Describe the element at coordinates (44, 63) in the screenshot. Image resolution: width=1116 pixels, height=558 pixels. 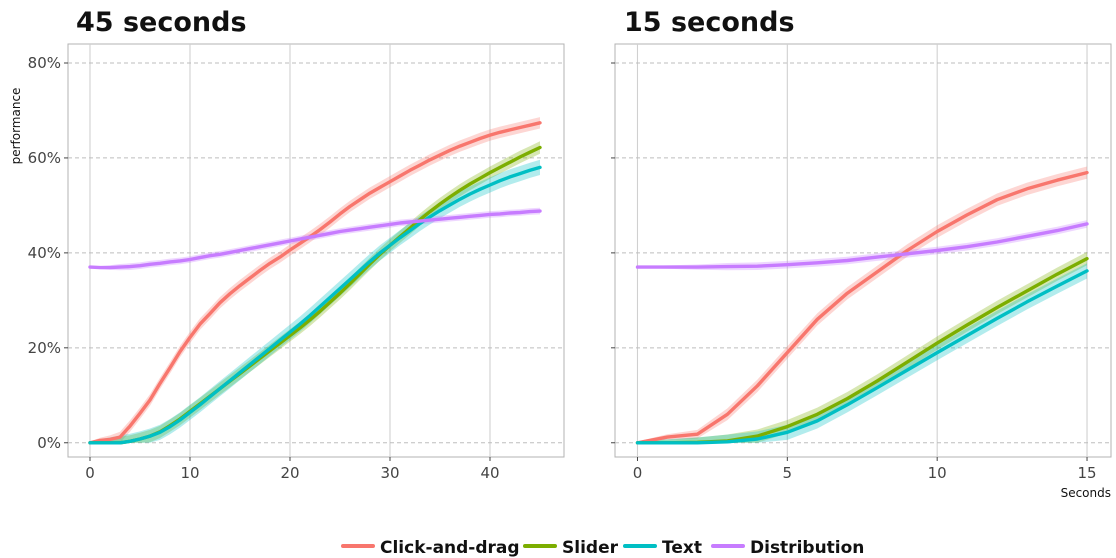
I see `y-tick-label: 80%` at that location.